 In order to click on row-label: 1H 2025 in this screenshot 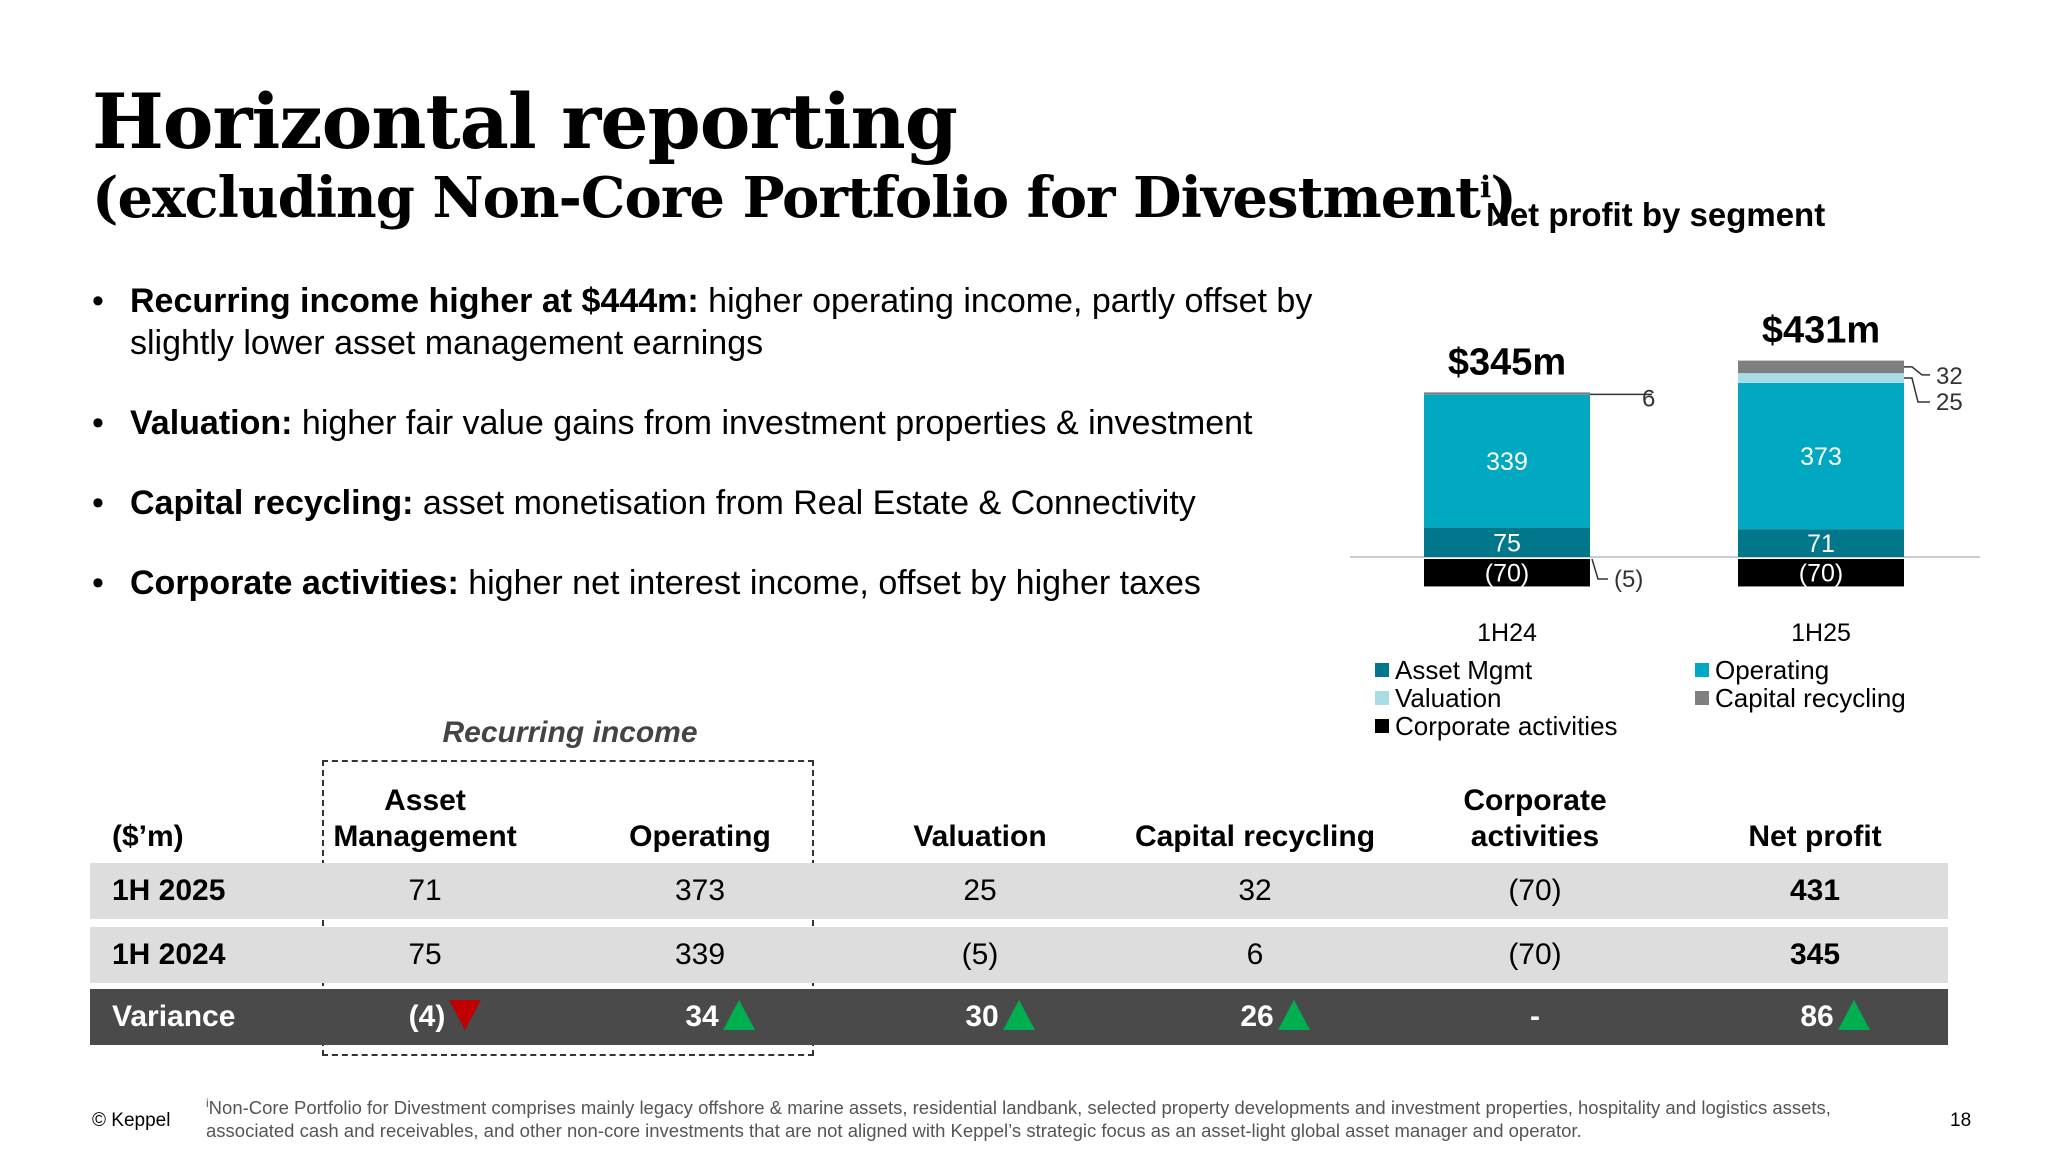, I will do `click(169, 890)`.